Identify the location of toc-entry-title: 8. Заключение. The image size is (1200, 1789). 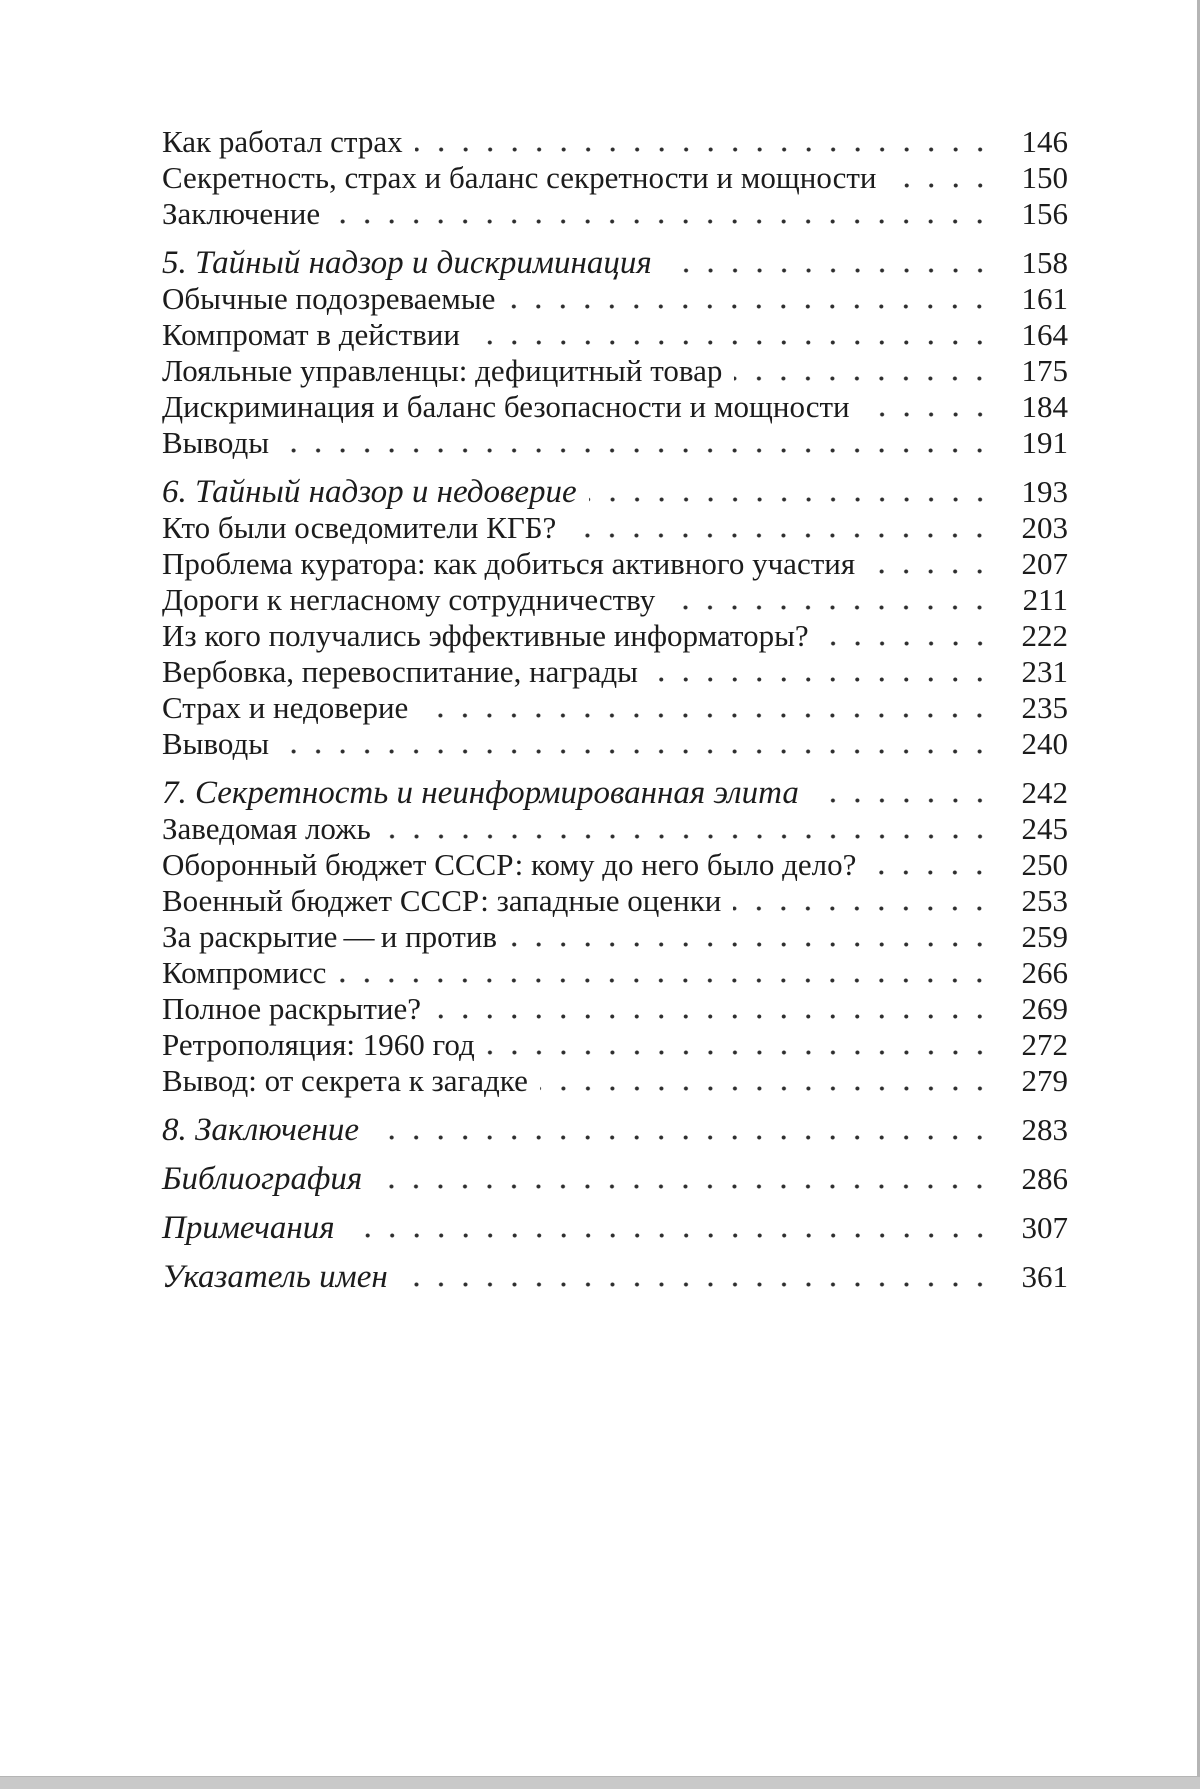
(261, 1130).